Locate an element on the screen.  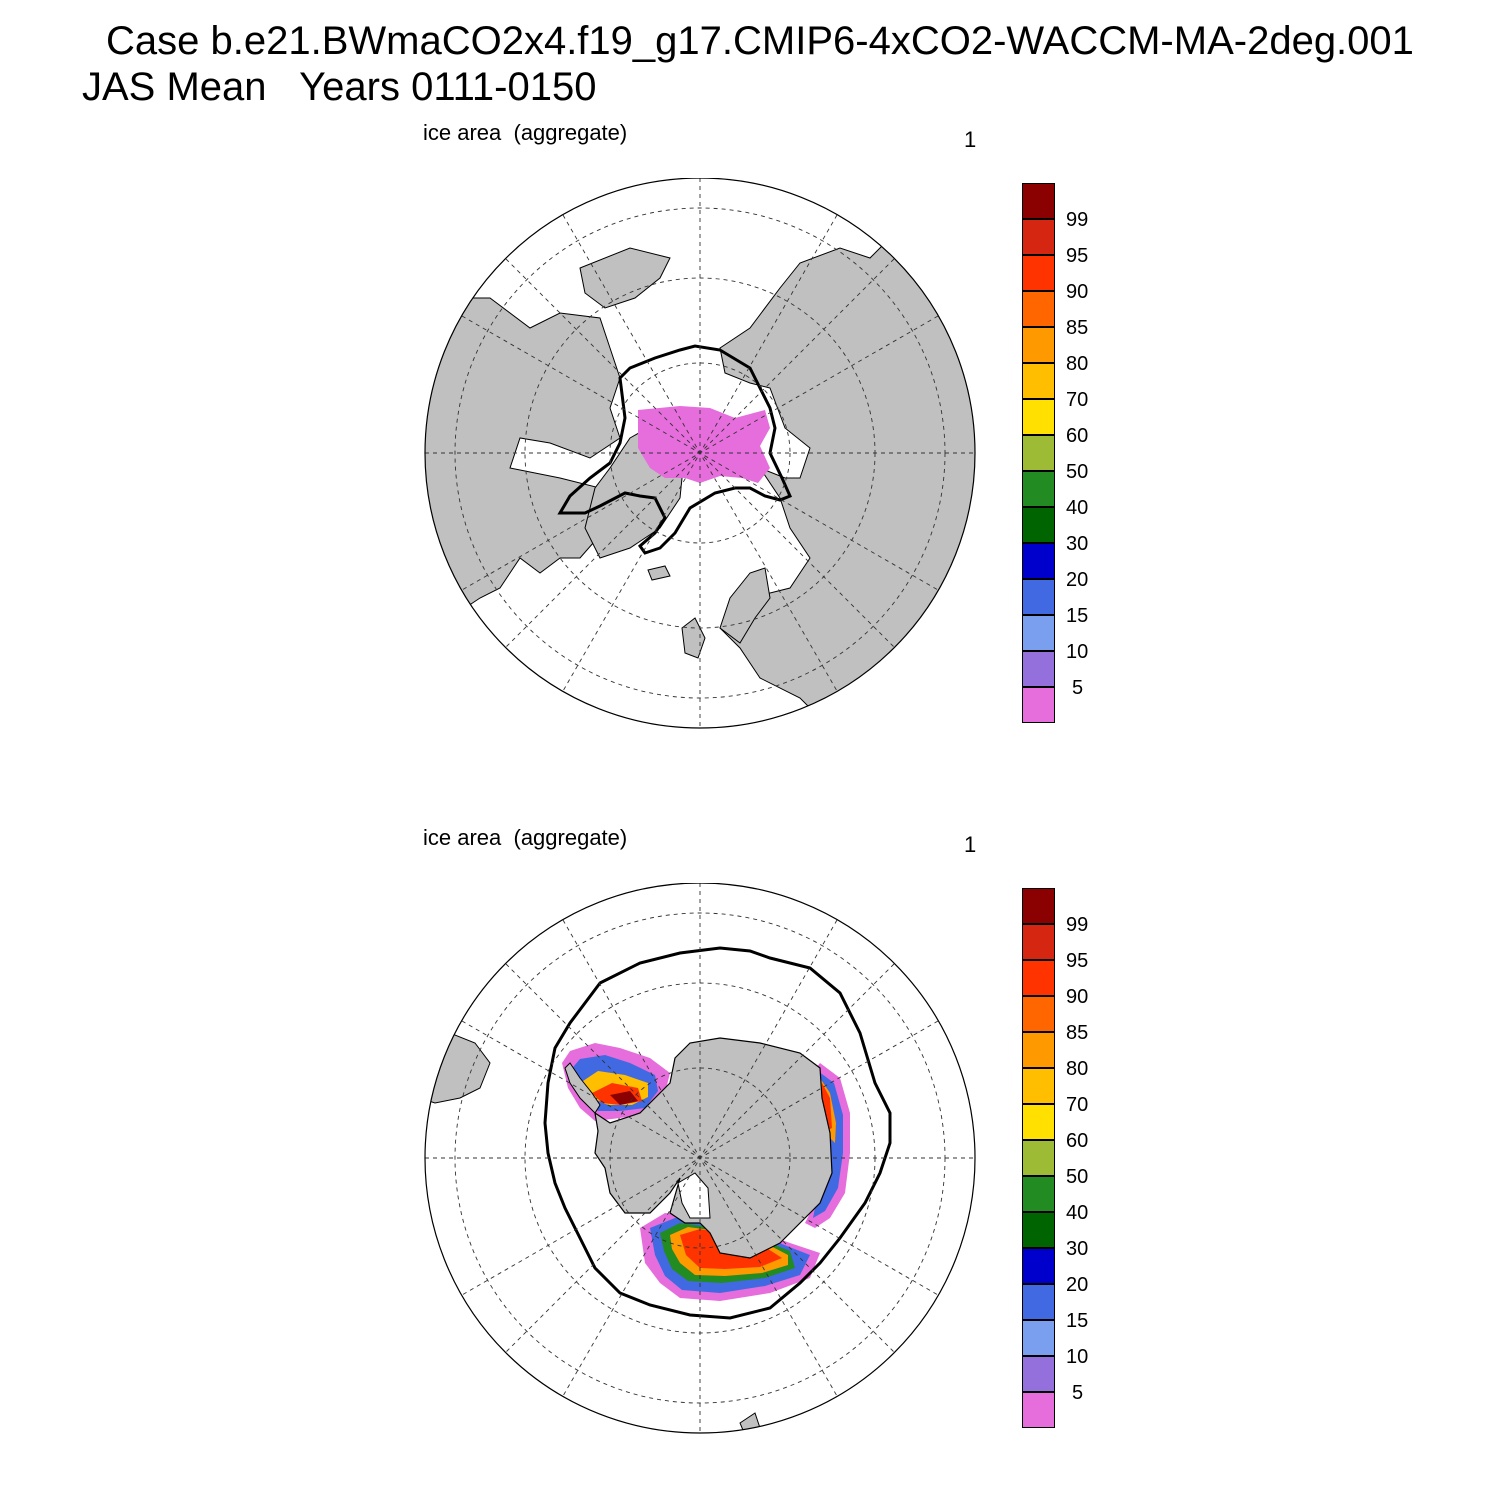
land-antarctica is located at coordinates (713, 1148).